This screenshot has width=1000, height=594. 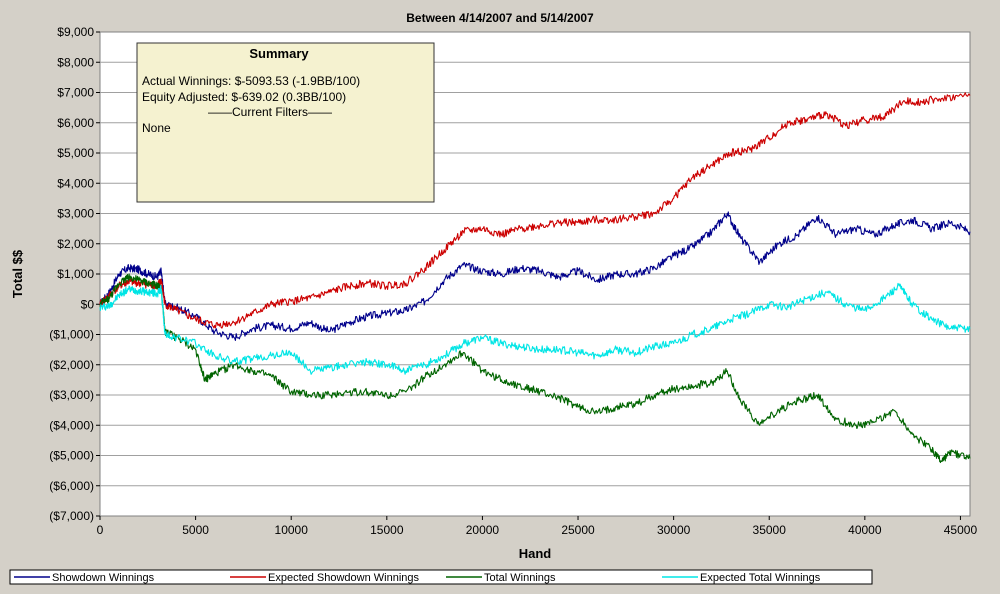 What do you see at coordinates (961, 530) in the screenshot?
I see `x-tick-label: 45000` at bounding box center [961, 530].